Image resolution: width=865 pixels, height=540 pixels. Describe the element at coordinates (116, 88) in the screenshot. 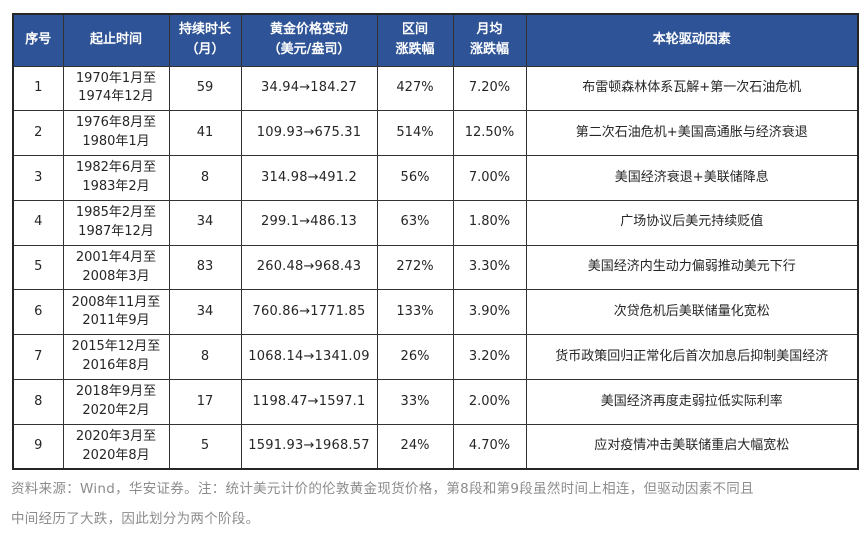

I see `cell-period: 1970年1月至 1974年12月` at that location.